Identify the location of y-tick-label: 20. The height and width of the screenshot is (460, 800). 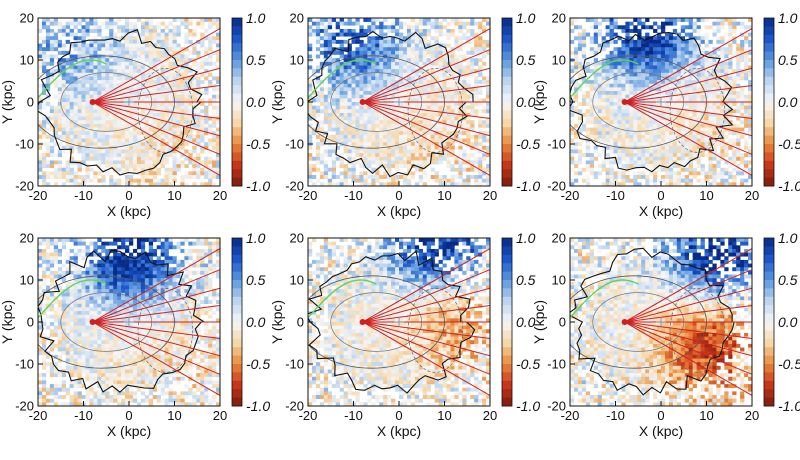
(27, 18).